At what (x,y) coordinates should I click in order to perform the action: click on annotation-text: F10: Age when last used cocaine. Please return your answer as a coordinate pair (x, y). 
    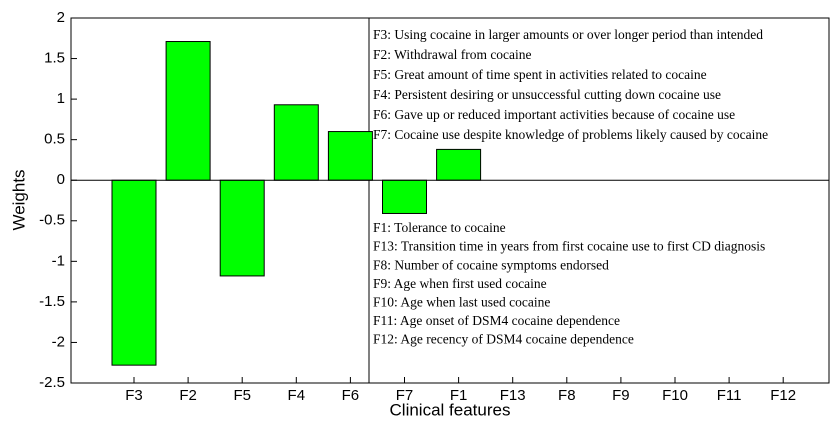
    Looking at the image, I should click on (461, 301).